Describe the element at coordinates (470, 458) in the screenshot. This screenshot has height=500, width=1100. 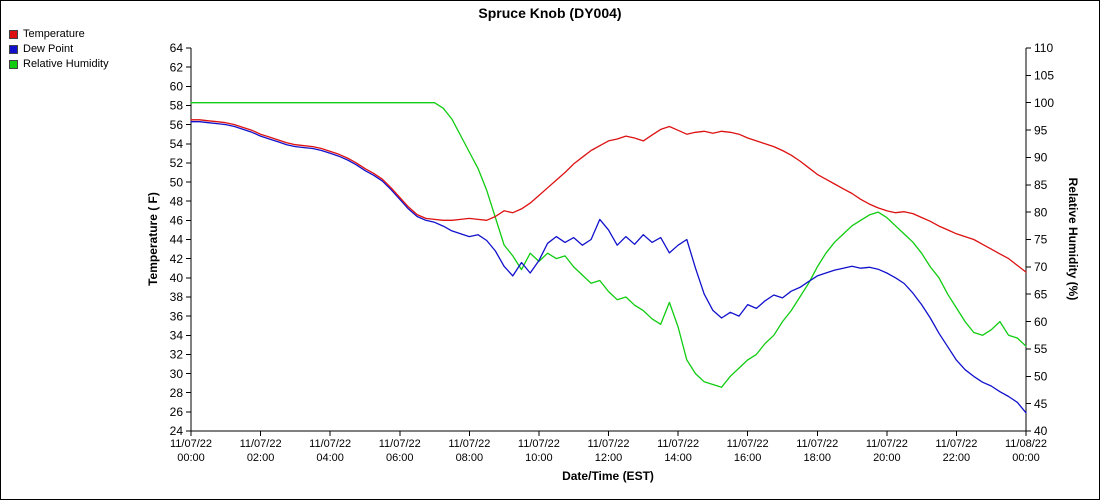
I see `x-tick-label-time: 08:00` at that location.